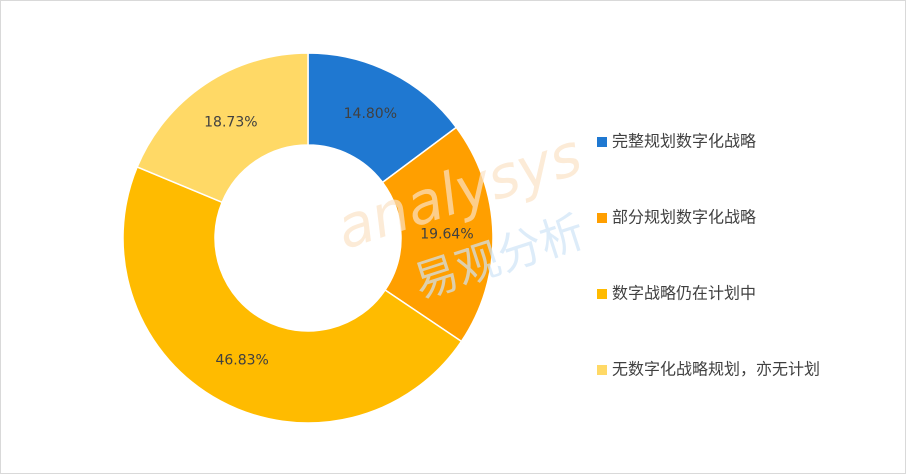  Describe the element at coordinates (370, 114) in the screenshot. I see `data-label: 14.80%` at that location.